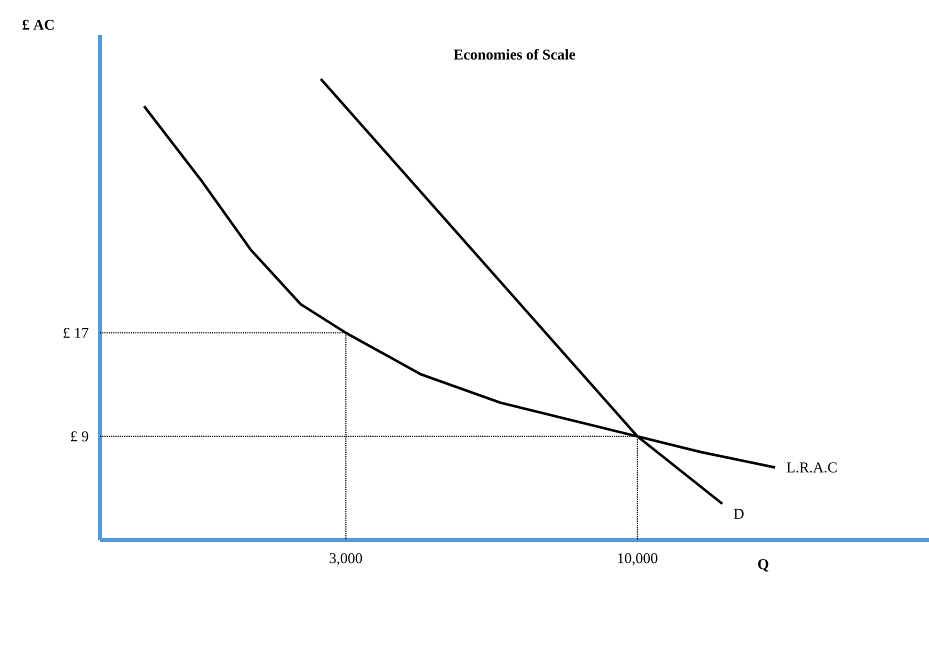 The height and width of the screenshot is (648, 929). Describe the element at coordinates (515, 54) in the screenshot. I see `text: Economies of Scale` at that location.